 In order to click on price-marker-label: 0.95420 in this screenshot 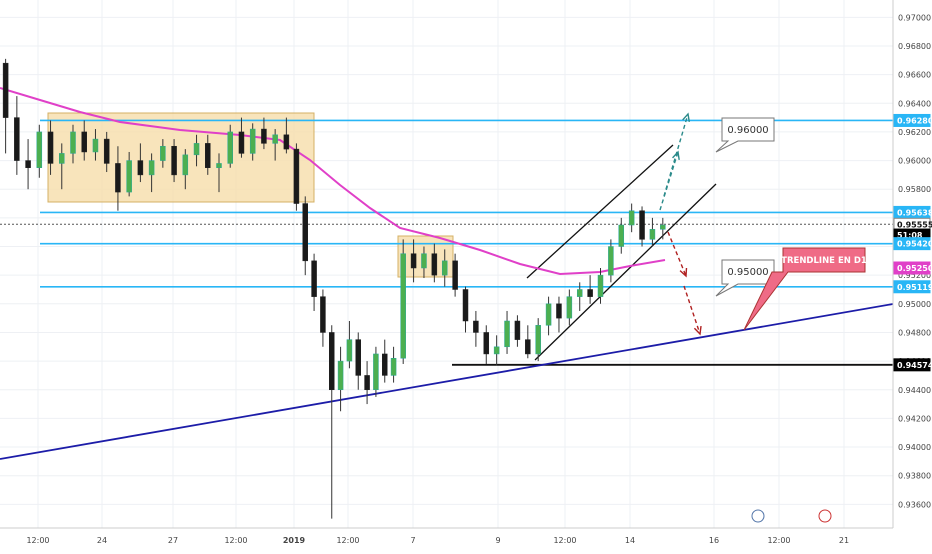, I will do `click(914, 244)`.